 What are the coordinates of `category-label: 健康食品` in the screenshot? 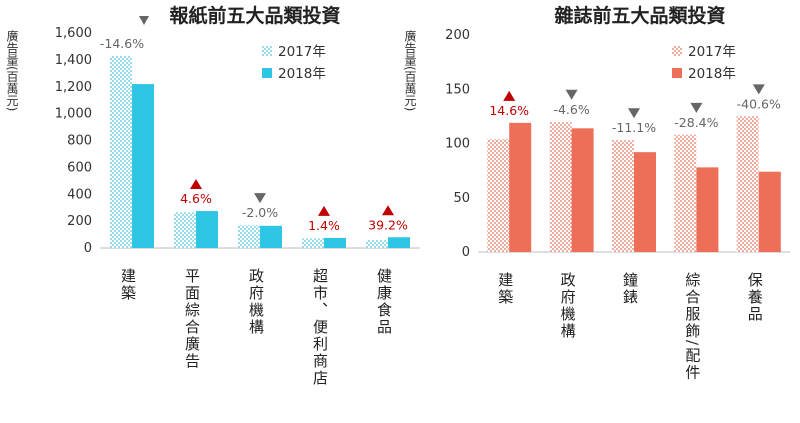 It's located at (384, 302).